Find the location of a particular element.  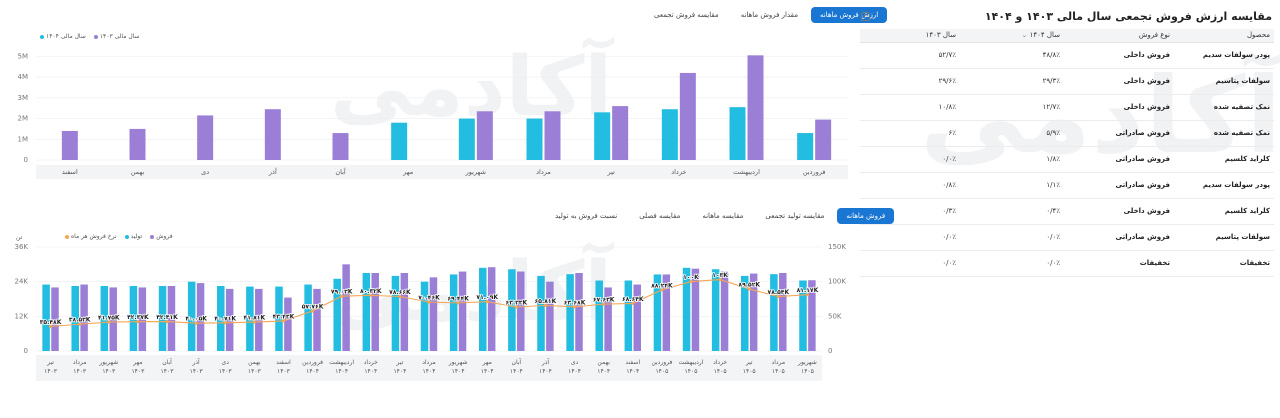

cell-product: تخفیفات is located at coordinates (1224, 263).